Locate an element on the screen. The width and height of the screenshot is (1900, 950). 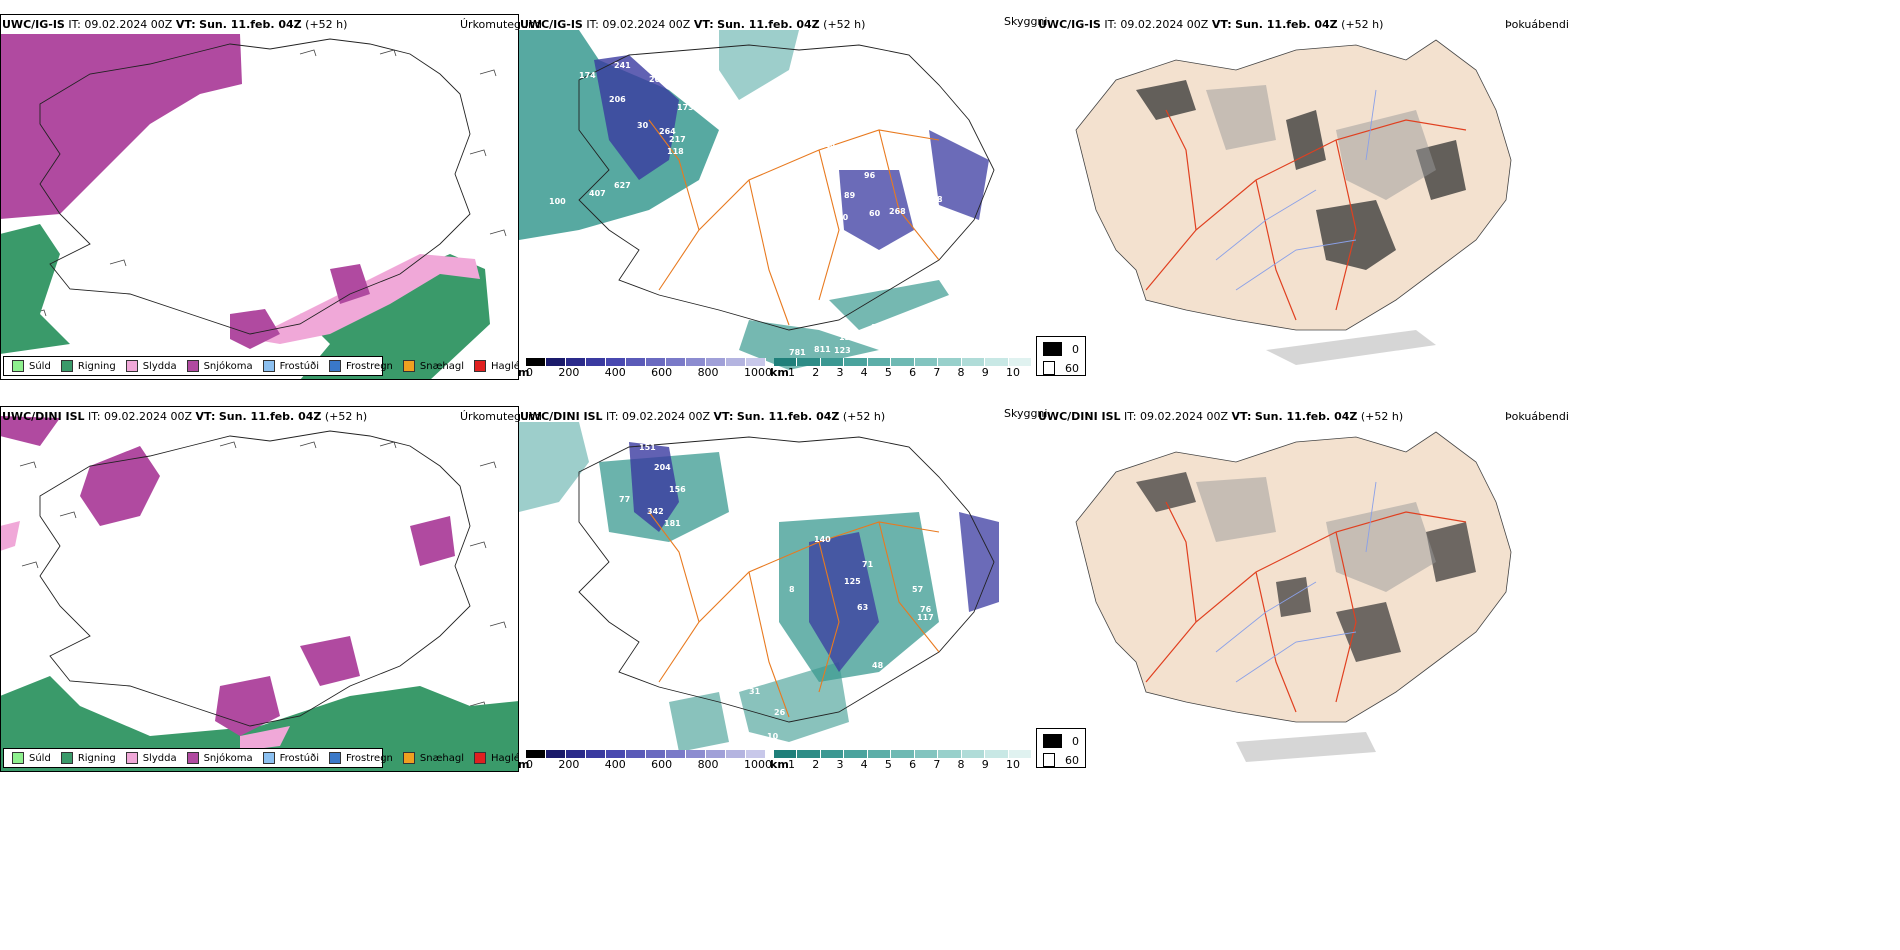
cloud-base-label: 123 is located at coordinates (842, 350).